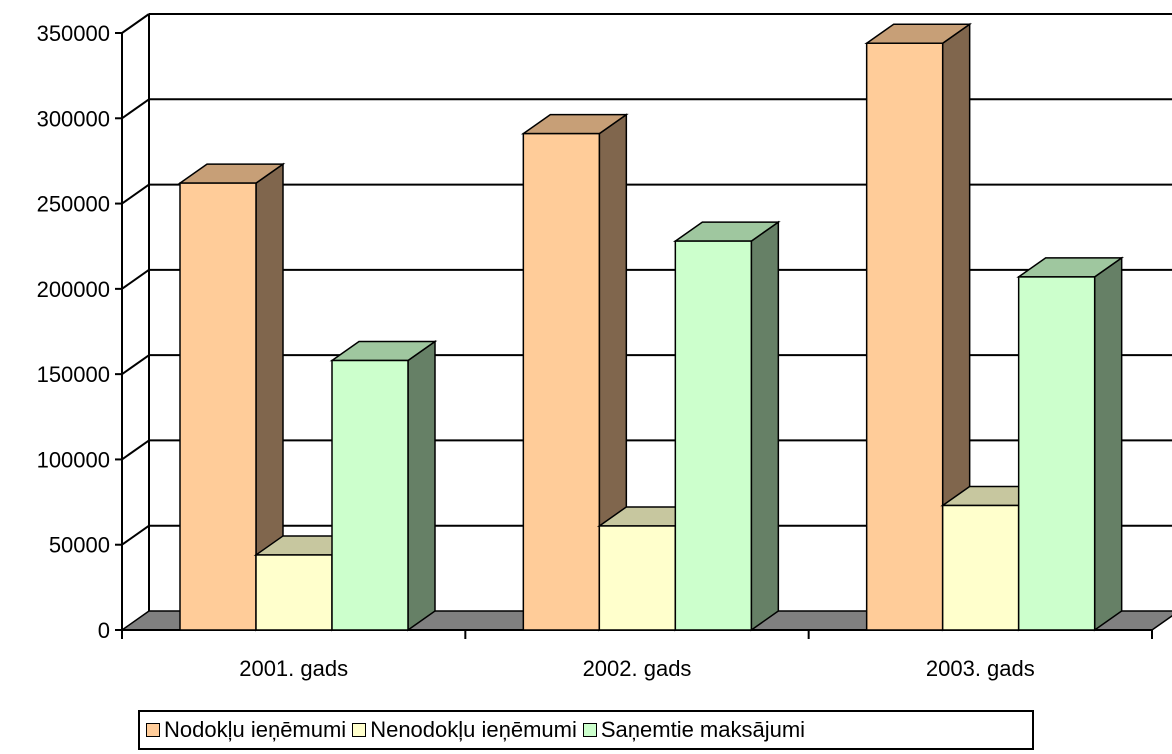 The width and height of the screenshot is (1172, 754). Describe the element at coordinates (73, 118) in the screenshot. I see `y-tick-label: 300000` at that location.